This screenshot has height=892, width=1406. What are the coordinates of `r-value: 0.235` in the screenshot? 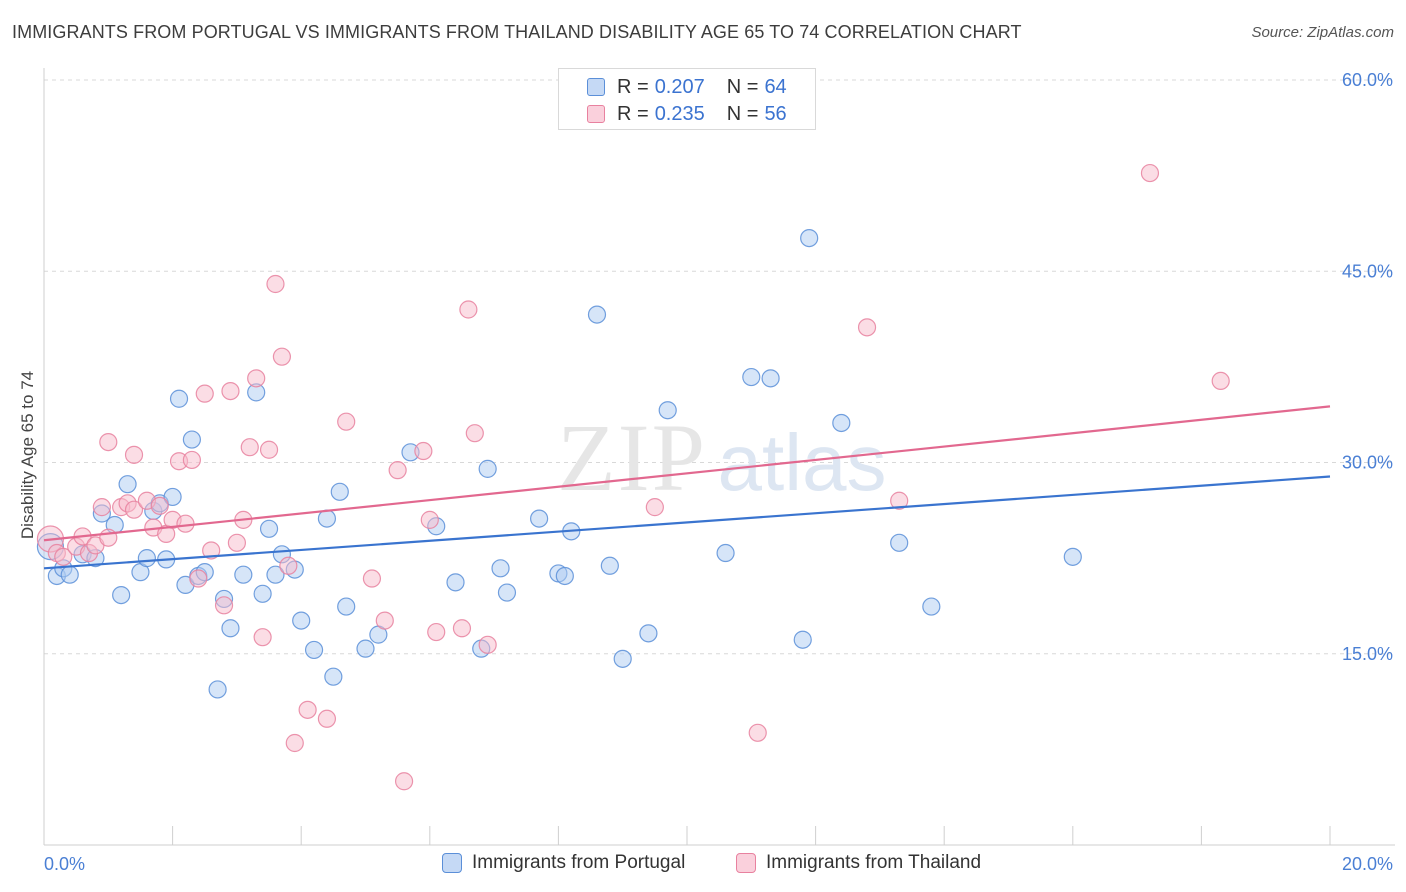 It's located at (679, 113).